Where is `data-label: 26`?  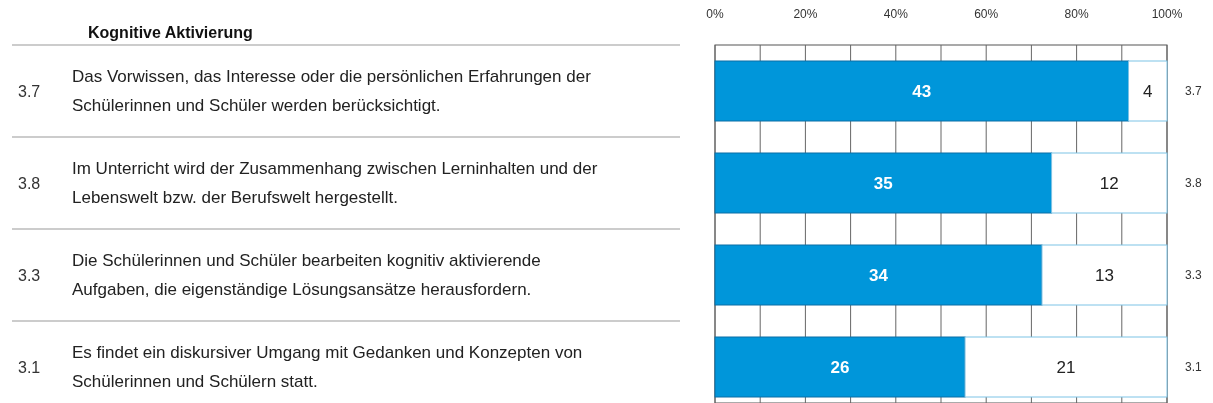
data-label: 26 is located at coordinates (840, 367).